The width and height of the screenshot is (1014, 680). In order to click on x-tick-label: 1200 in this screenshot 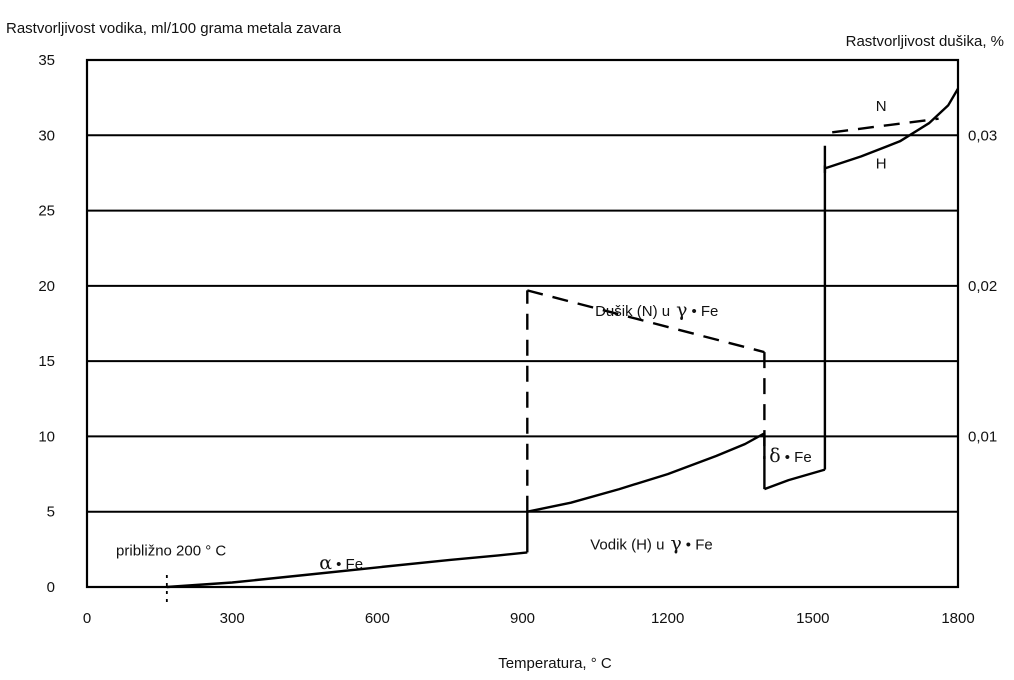, I will do `click(667, 618)`.